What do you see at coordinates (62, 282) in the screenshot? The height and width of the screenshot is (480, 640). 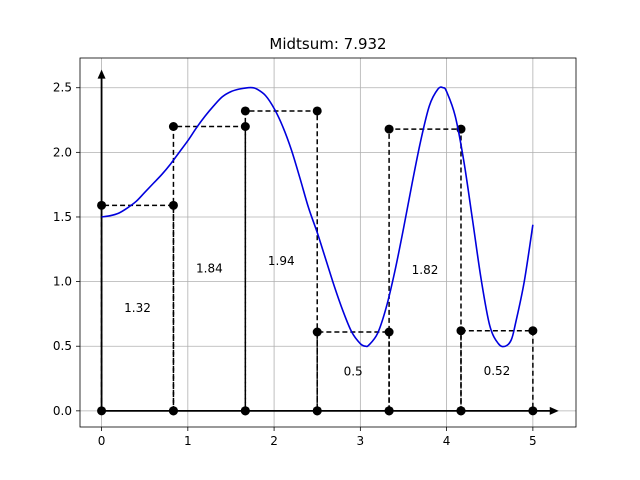 I see `y-tick-label: 1.0` at bounding box center [62, 282].